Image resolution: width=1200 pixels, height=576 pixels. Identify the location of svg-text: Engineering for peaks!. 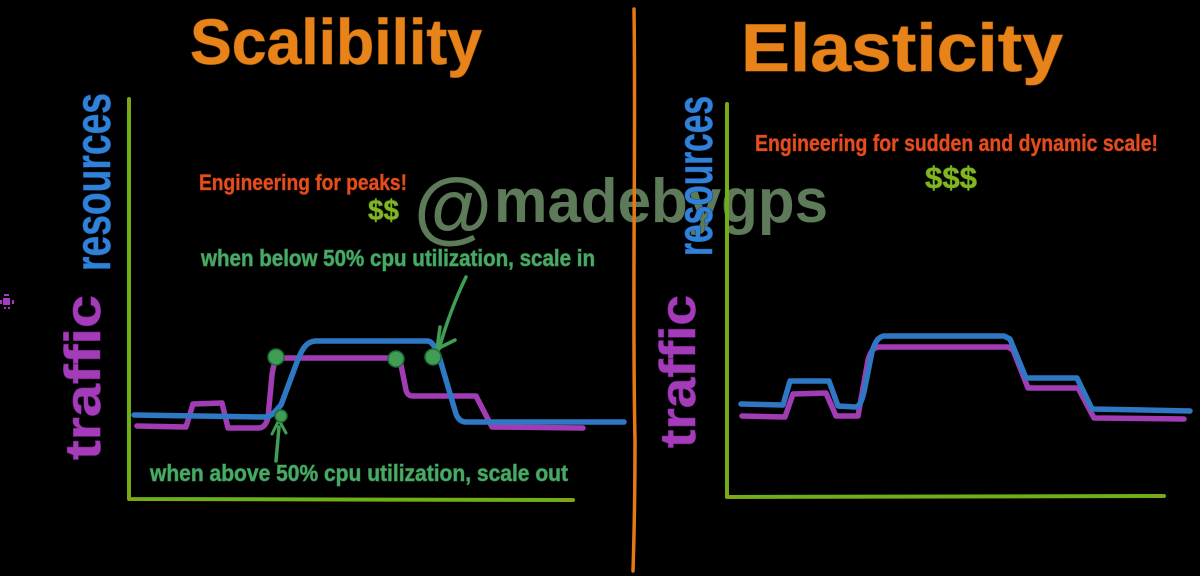
(303, 182).